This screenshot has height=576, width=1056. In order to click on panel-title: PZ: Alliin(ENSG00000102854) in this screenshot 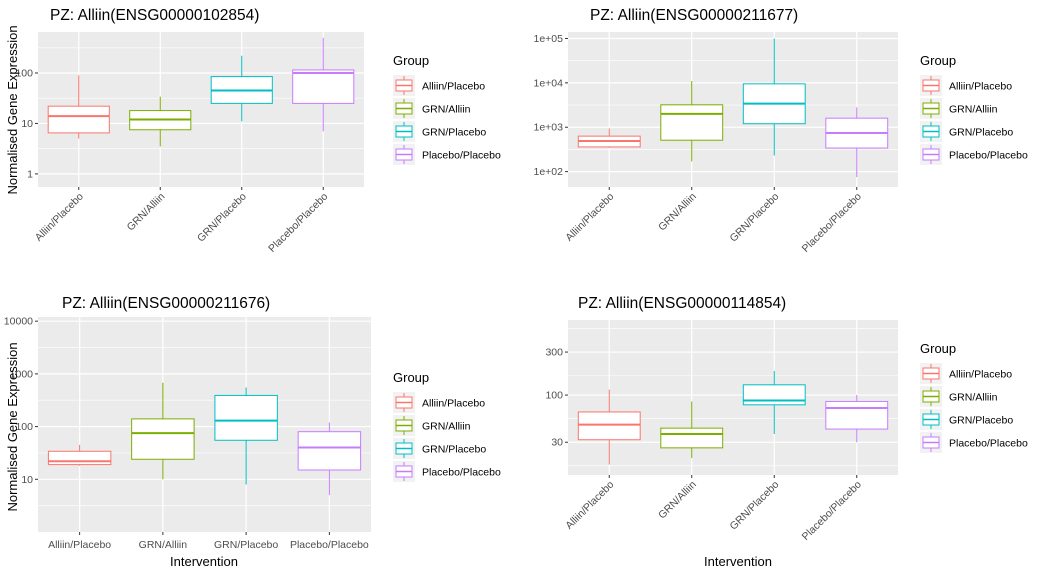, I will do `click(154, 15)`.